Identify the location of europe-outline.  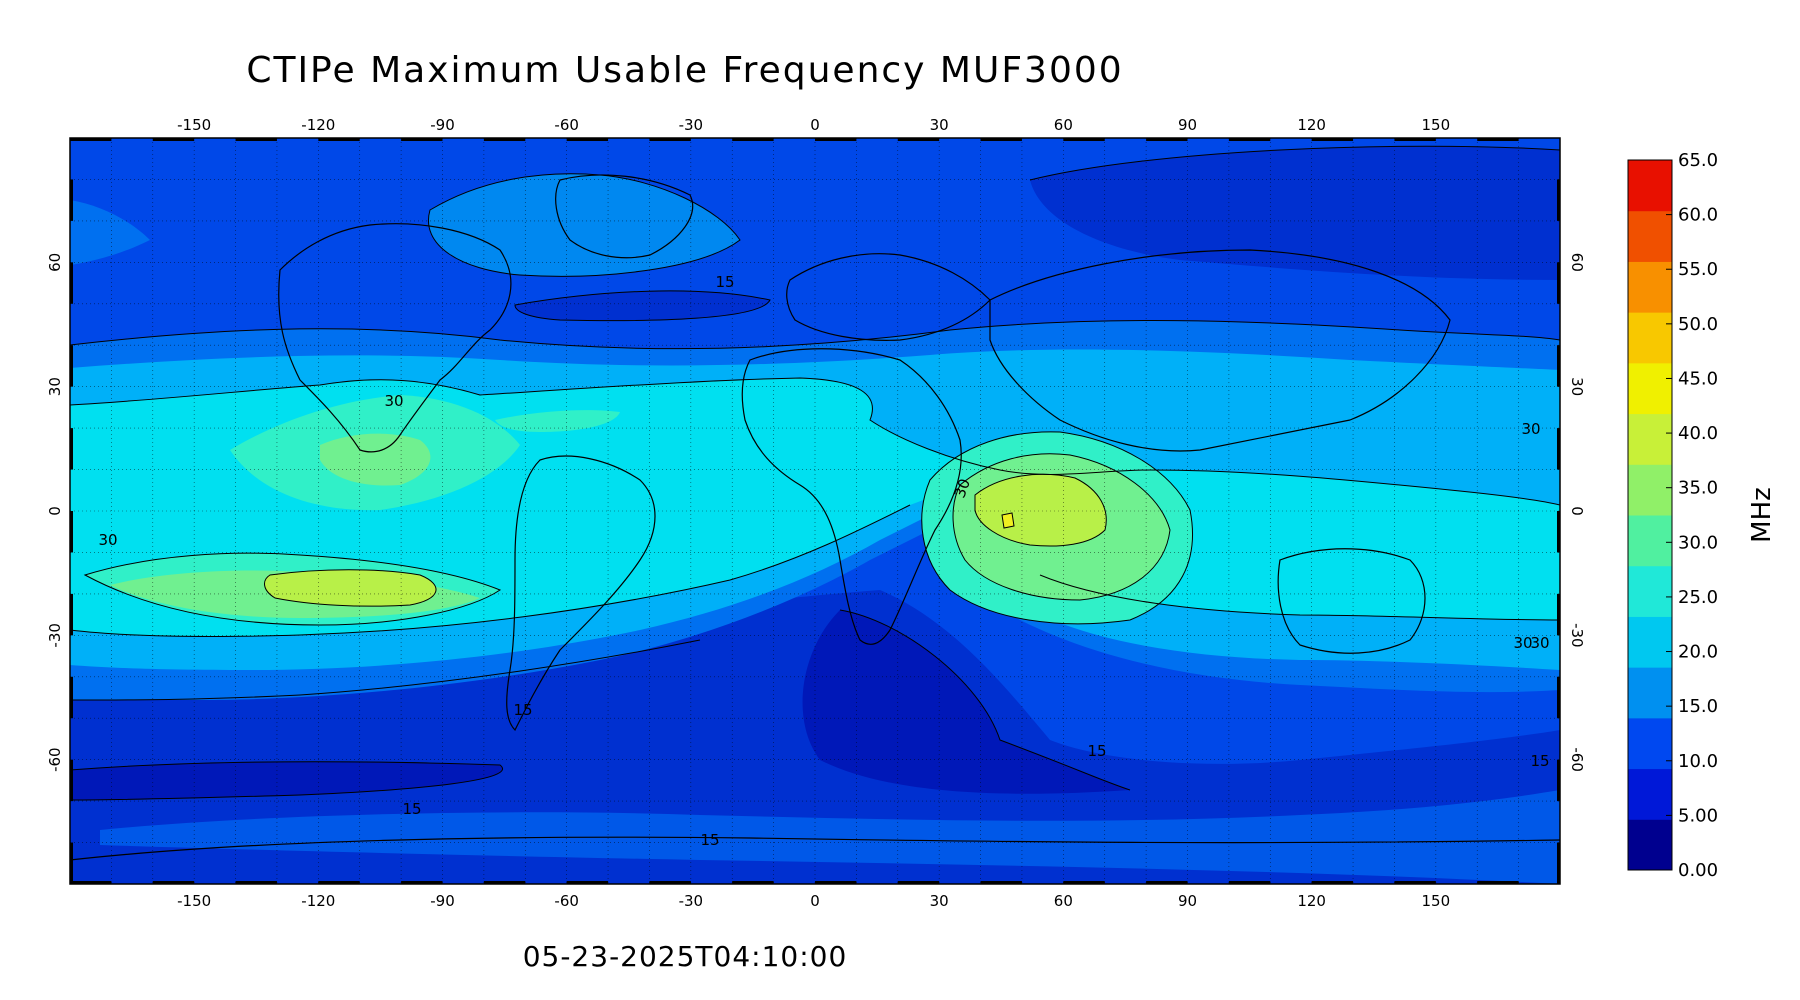
(888, 297).